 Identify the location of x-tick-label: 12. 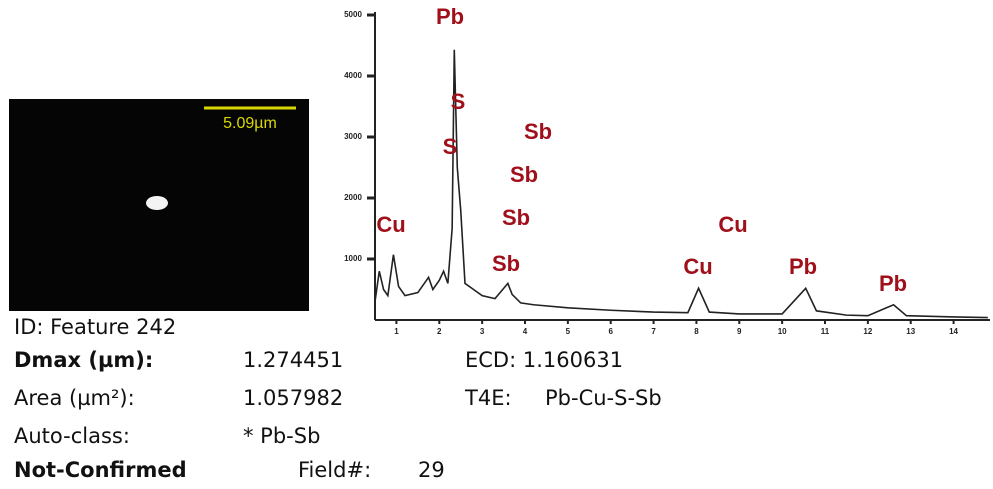
(867, 331).